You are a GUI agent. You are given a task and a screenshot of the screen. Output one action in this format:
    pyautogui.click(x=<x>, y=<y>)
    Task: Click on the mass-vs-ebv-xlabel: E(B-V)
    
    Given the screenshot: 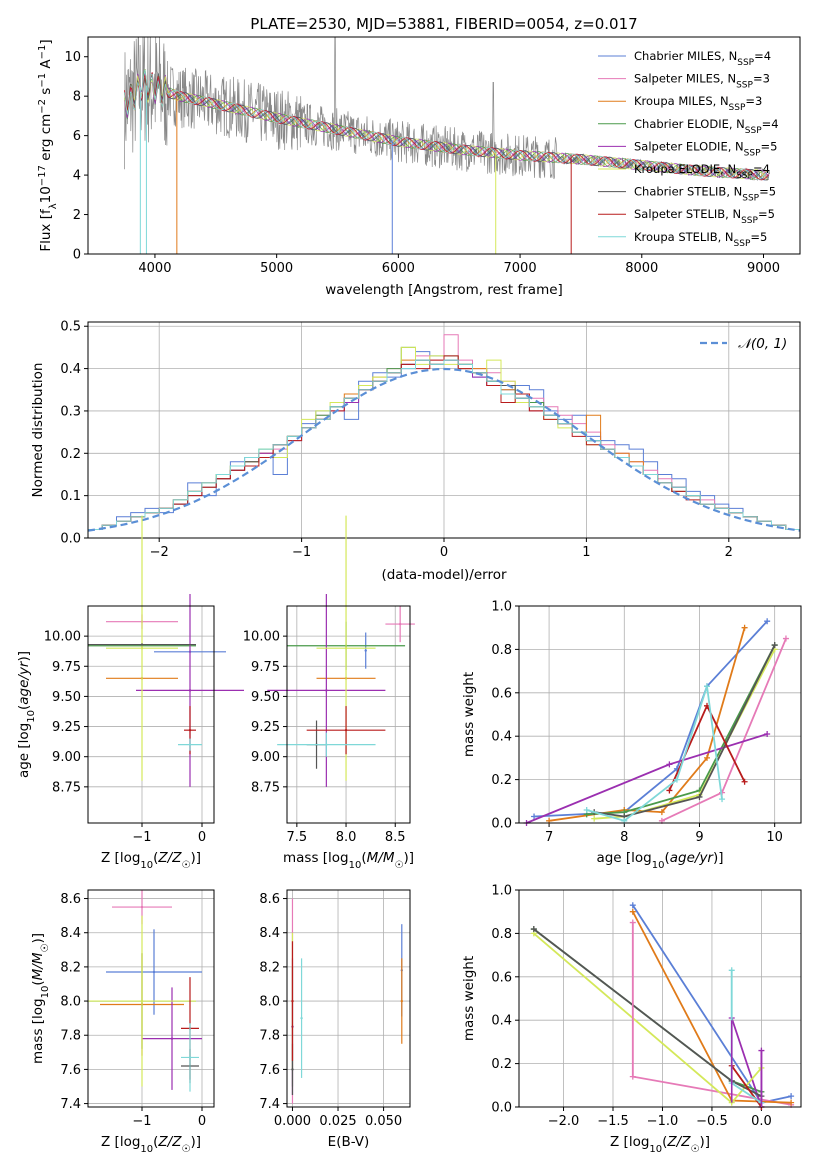 What is the action you would take?
    pyautogui.click(x=349, y=1142)
    